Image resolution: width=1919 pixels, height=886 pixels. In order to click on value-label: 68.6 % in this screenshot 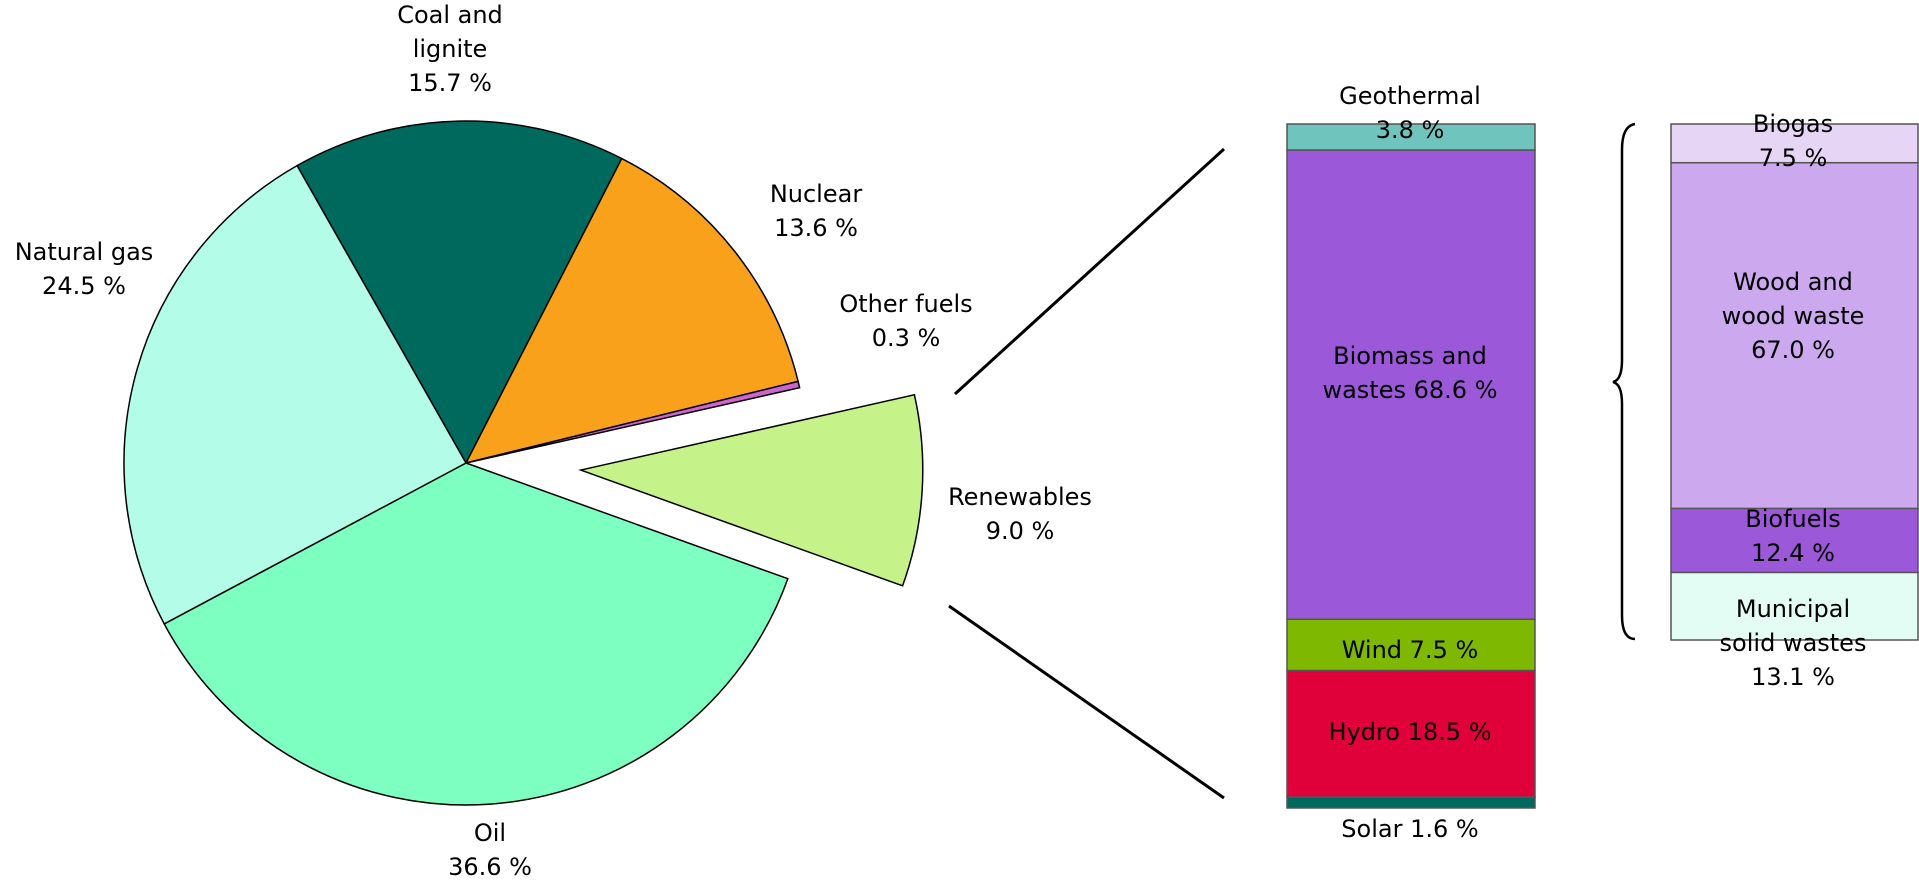, I will do `click(1455, 390)`.